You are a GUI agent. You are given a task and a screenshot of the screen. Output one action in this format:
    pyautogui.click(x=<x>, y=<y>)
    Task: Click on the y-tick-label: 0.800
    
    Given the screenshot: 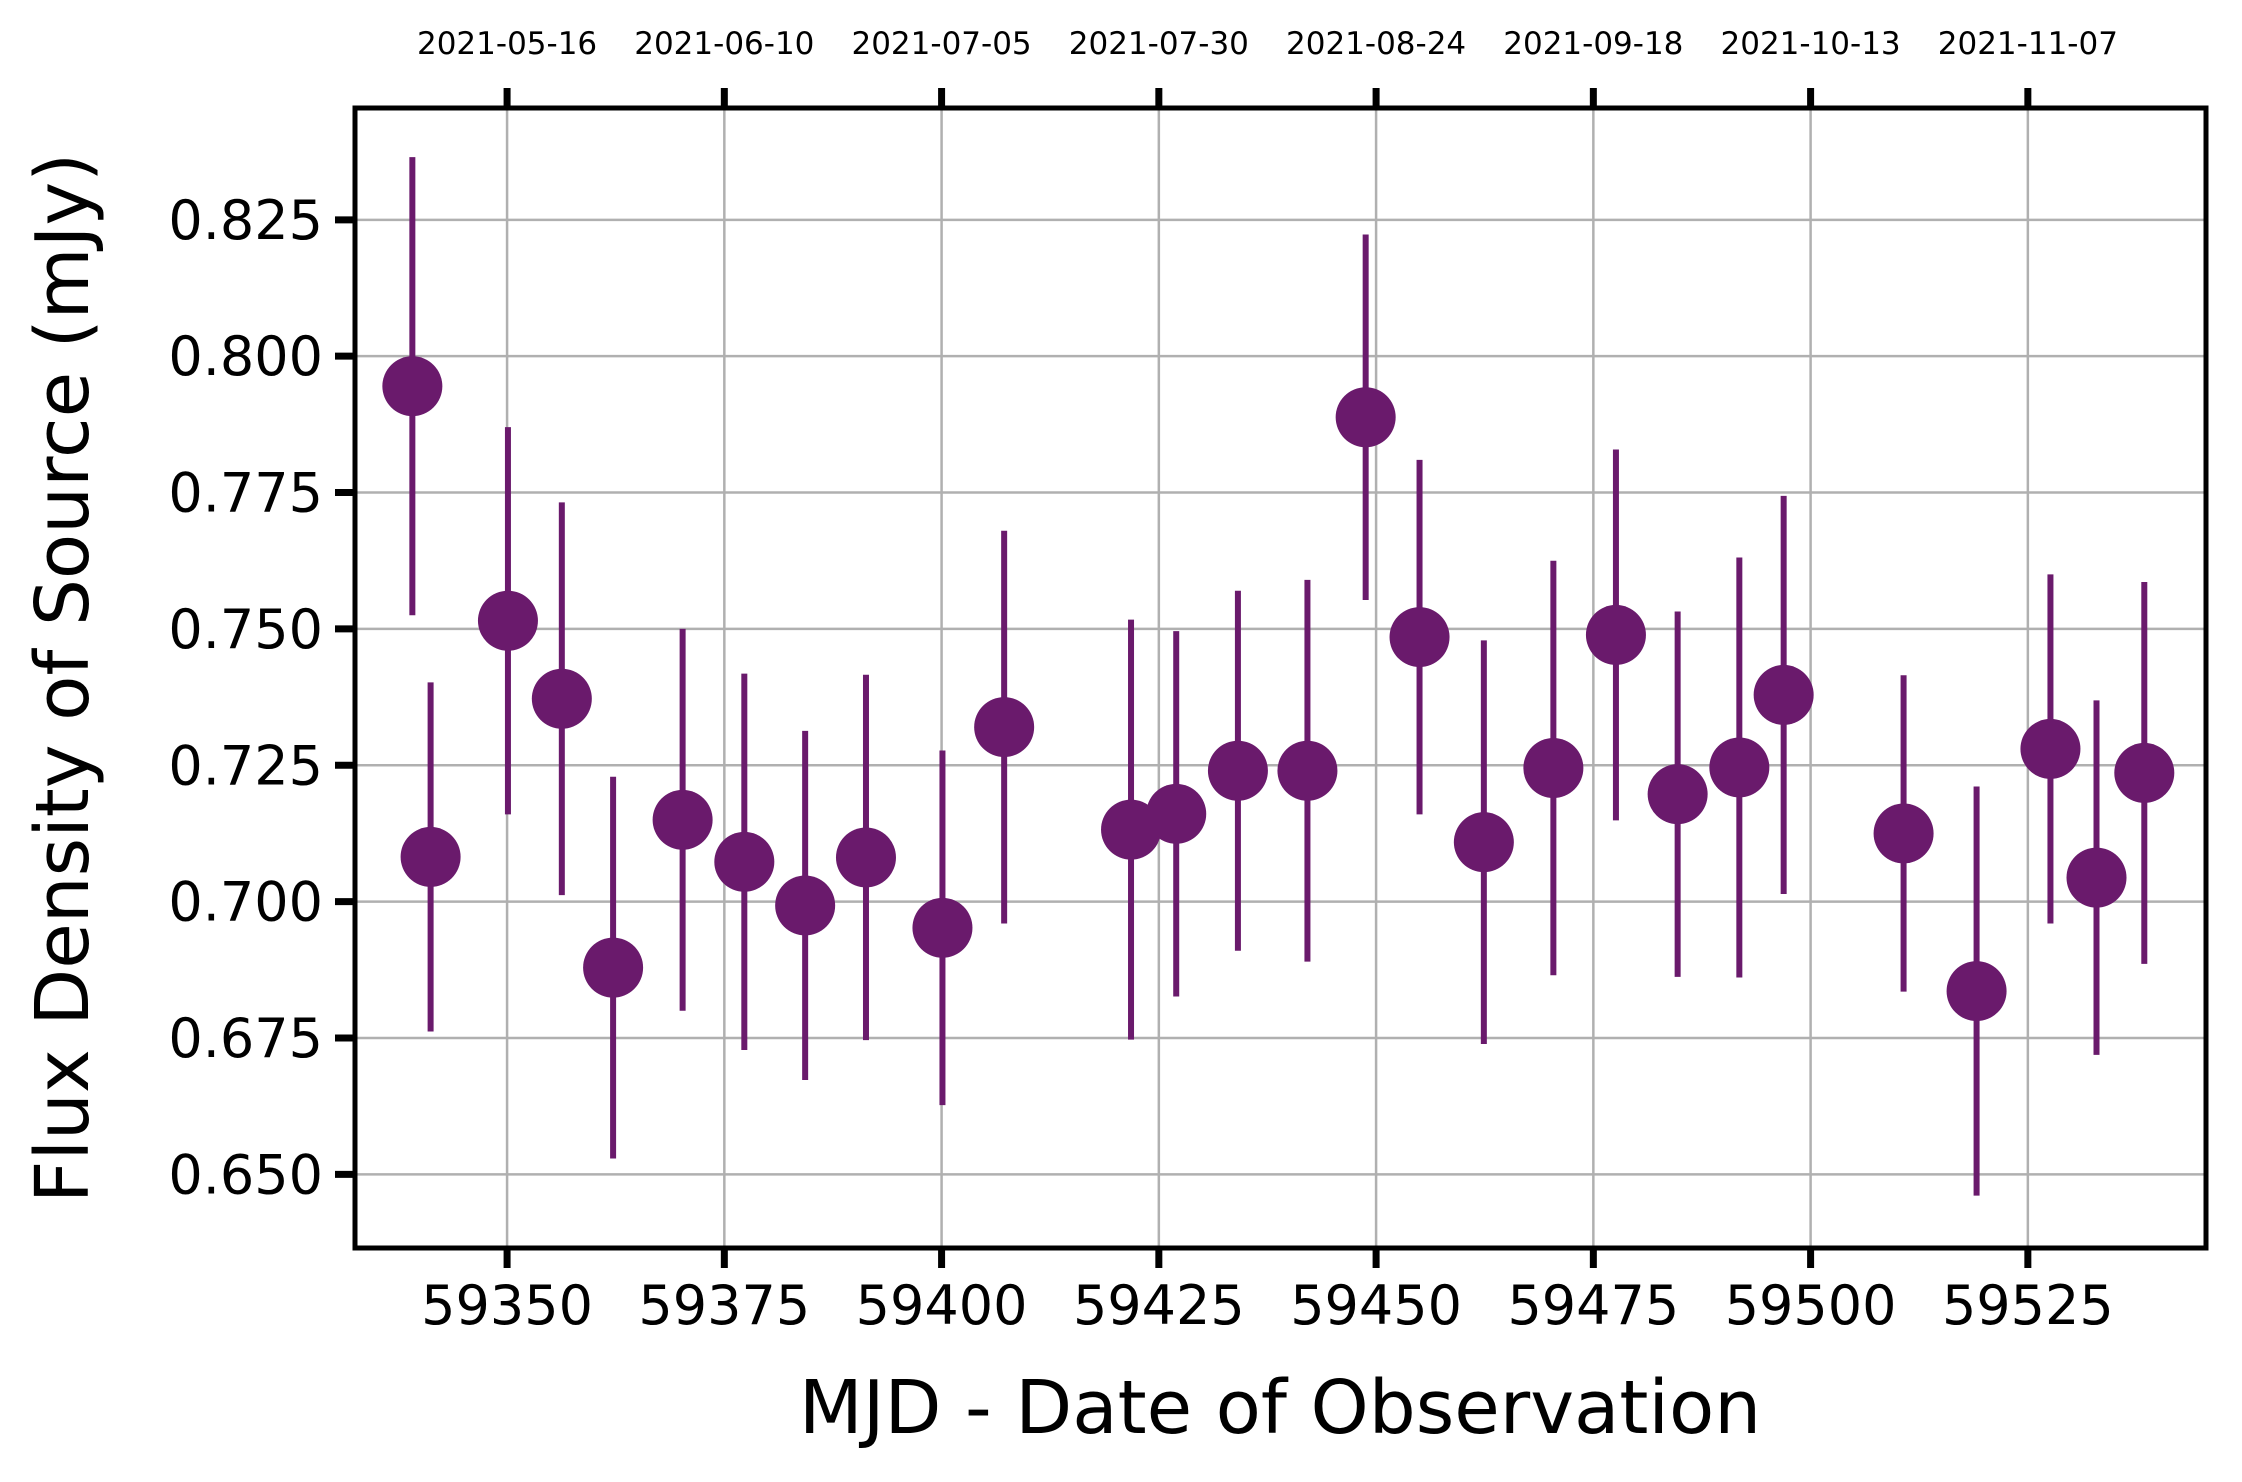 What is the action you would take?
    pyautogui.click(x=245, y=356)
    